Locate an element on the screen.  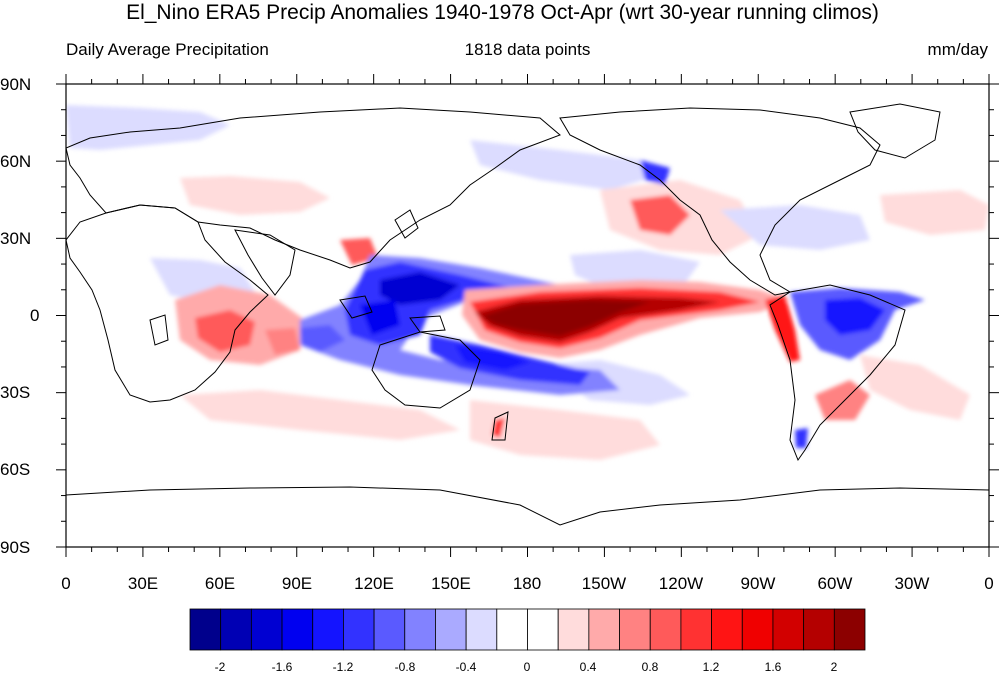
colorbar is located at coordinates (527, 629).